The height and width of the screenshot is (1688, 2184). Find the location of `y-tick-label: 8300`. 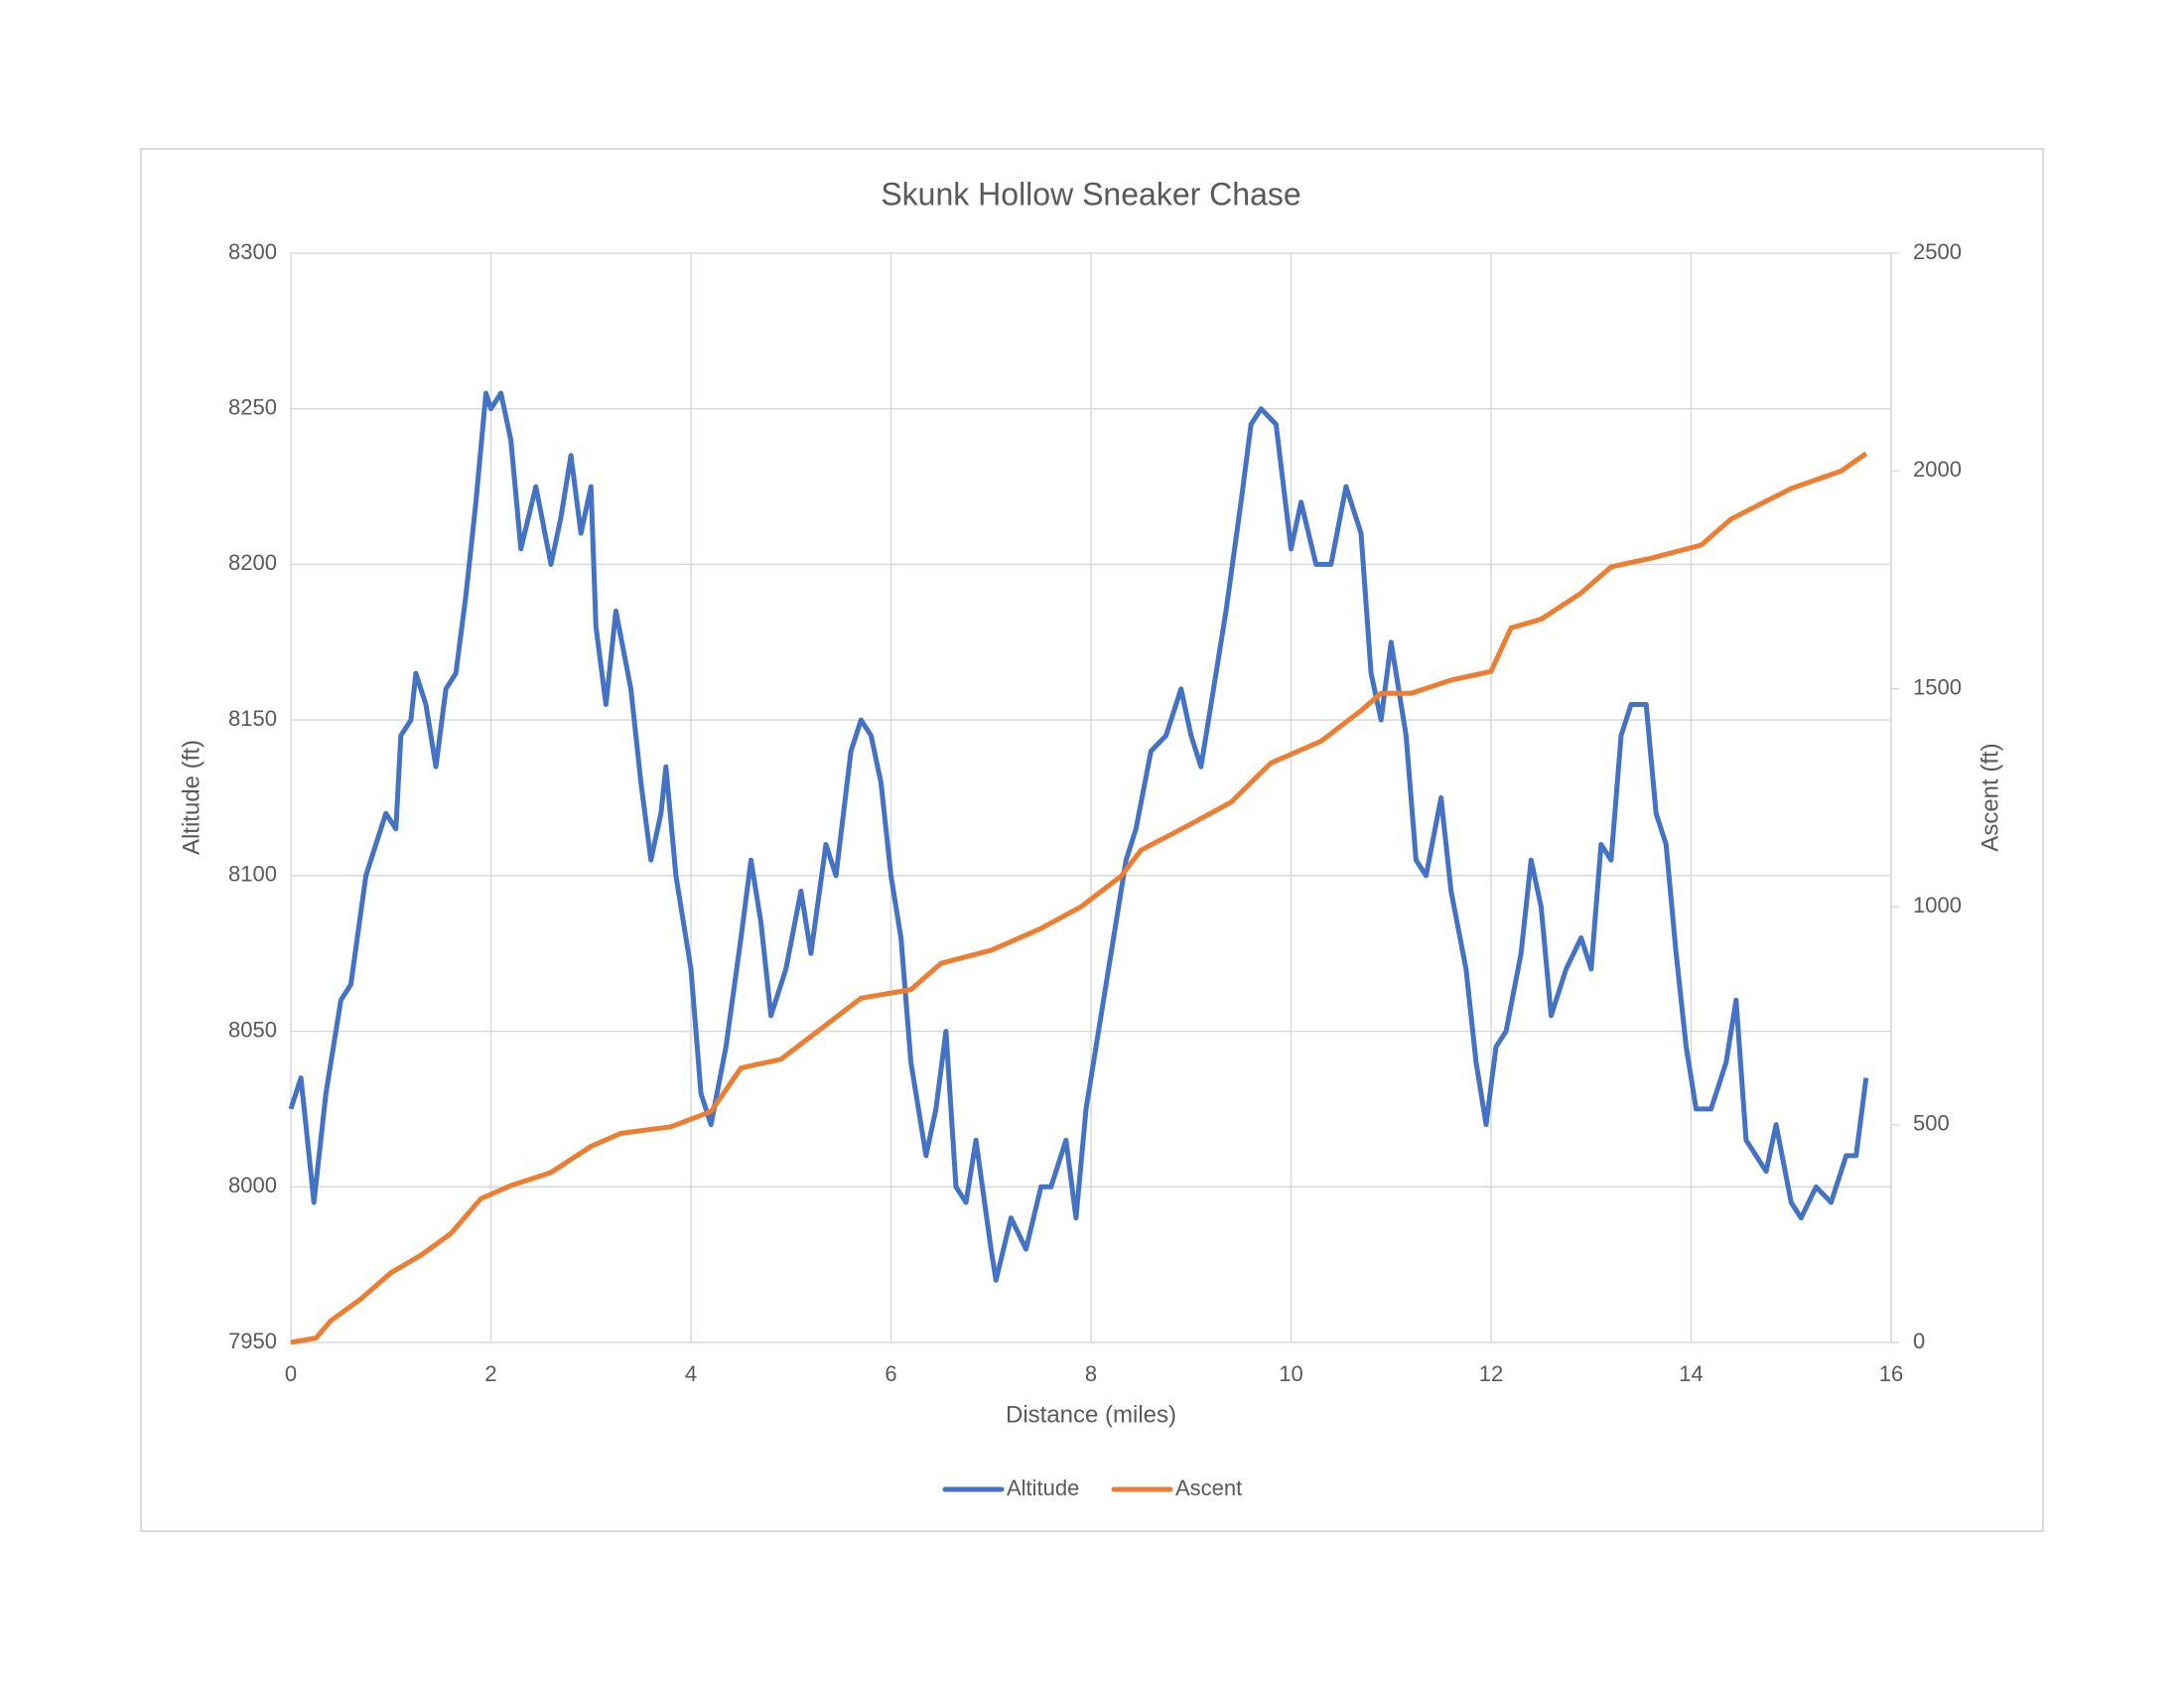

y-tick-label: 8300 is located at coordinates (252, 251).